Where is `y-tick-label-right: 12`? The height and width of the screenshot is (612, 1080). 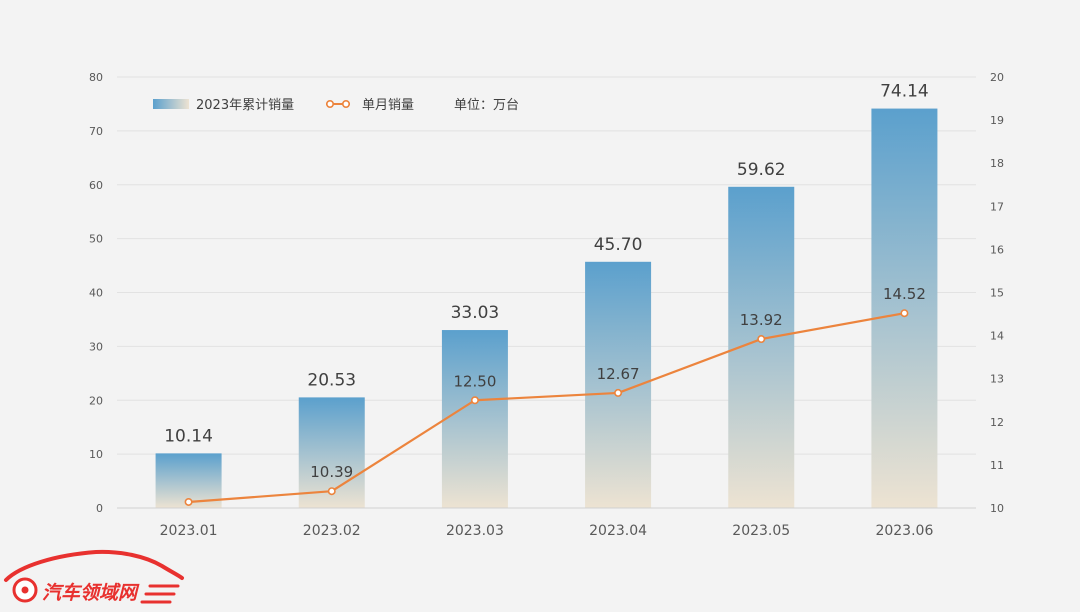
y-tick-label-right: 12 is located at coordinates (997, 422).